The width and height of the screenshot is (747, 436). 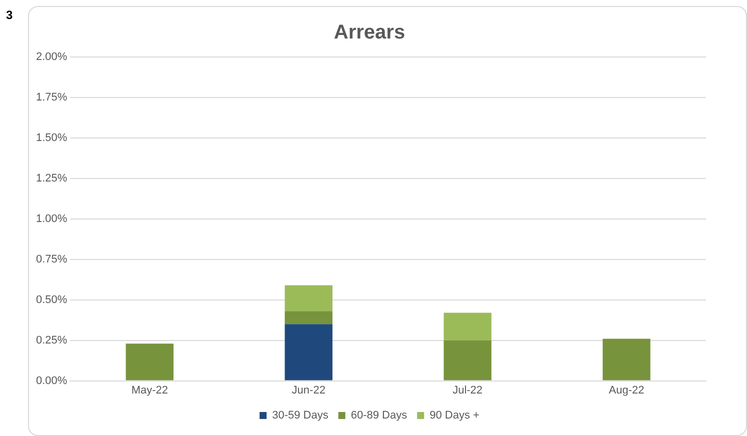 I want to click on legend-label: 30-59 Days, so click(x=300, y=416).